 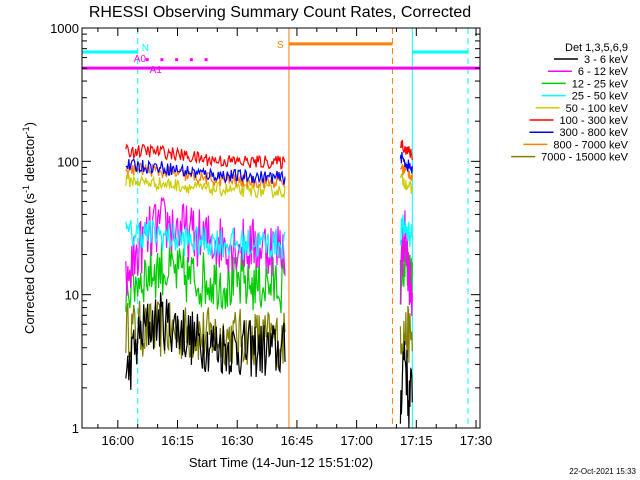 What do you see at coordinates (416, 440) in the screenshot?
I see `x-tick-label: 17:15` at bounding box center [416, 440].